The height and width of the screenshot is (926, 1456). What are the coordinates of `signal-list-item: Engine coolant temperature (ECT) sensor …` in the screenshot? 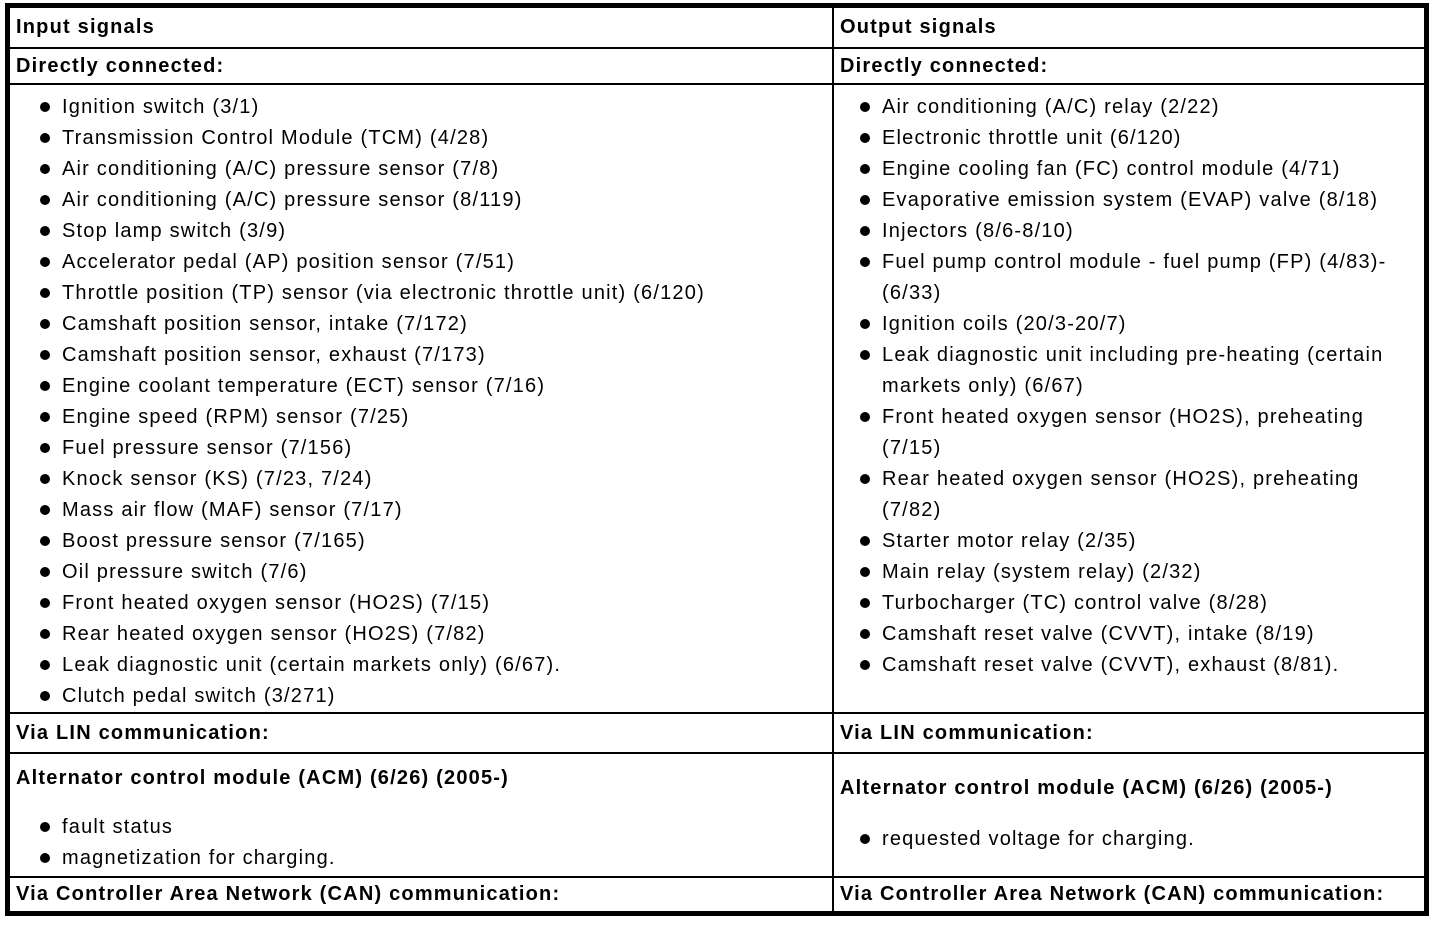 It's located at (433, 386).